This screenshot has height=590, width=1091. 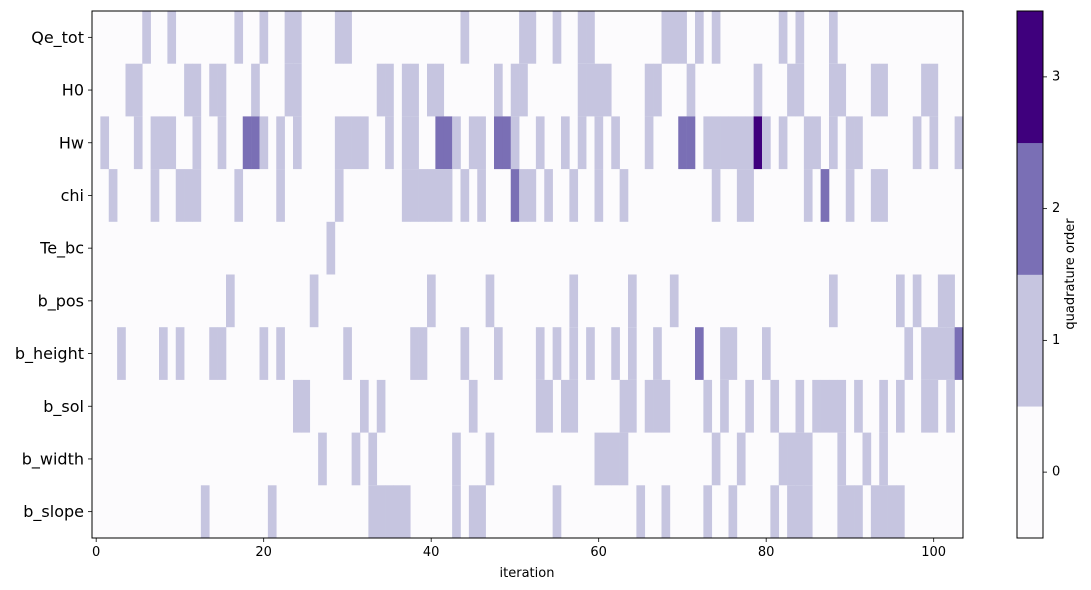 What do you see at coordinates (72, 195) in the screenshot?
I see `y-tick-label: chi` at bounding box center [72, 195].